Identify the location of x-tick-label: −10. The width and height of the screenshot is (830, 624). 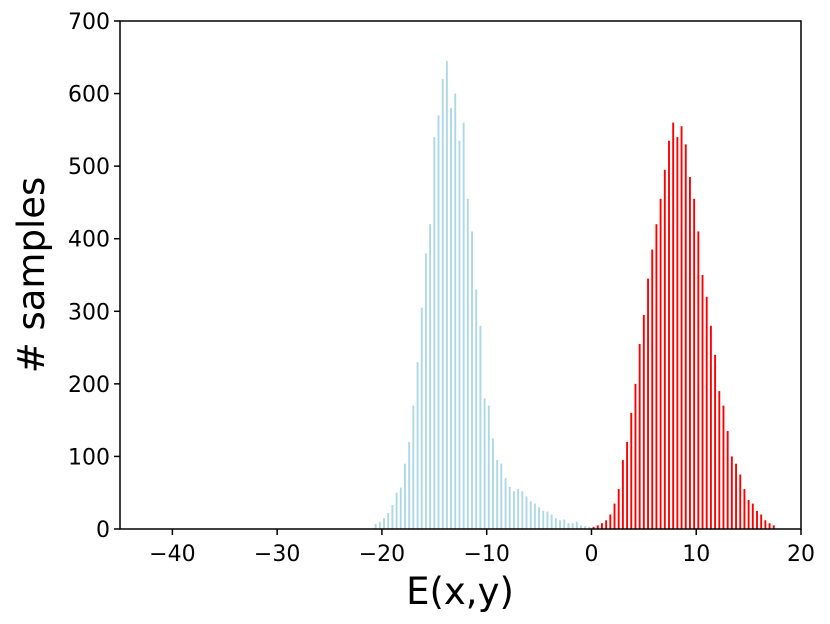
(486, 554).